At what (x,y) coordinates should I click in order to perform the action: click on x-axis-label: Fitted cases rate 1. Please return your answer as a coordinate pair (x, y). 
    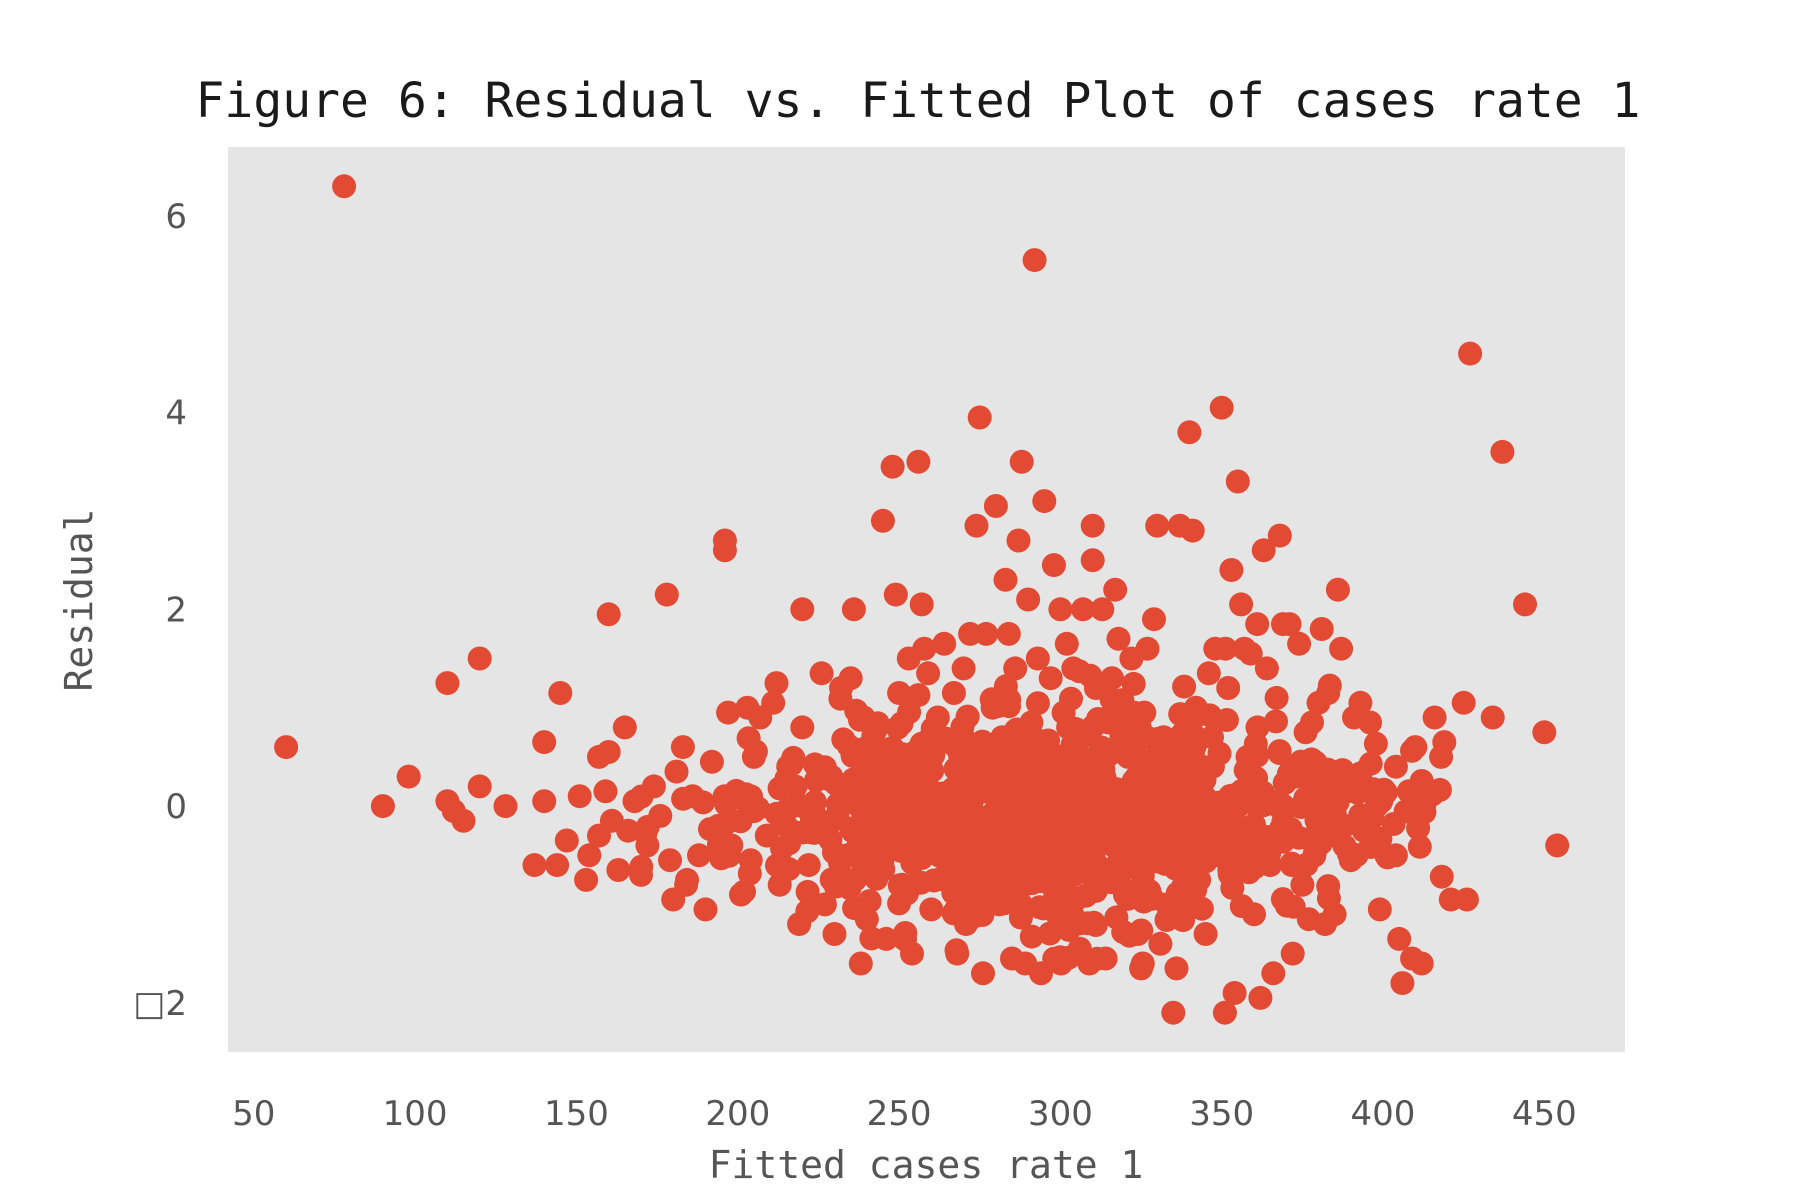
    Looking at the image, I should click on (926, 1165).